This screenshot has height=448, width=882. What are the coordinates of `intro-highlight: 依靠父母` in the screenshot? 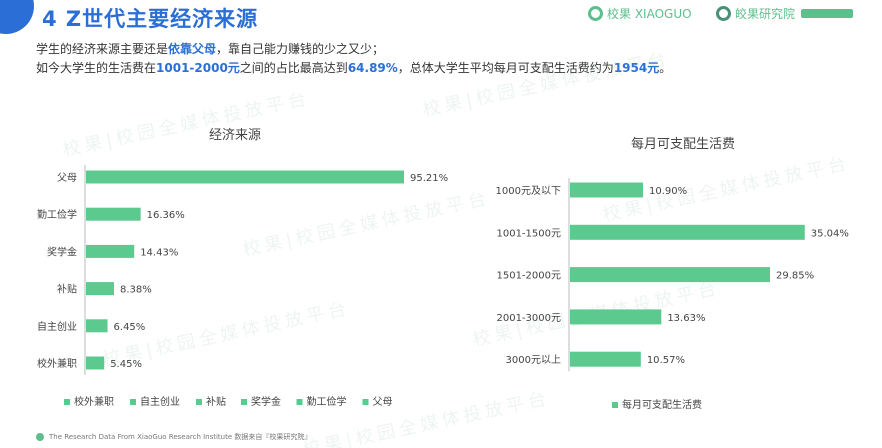 It's located at (192, 49).